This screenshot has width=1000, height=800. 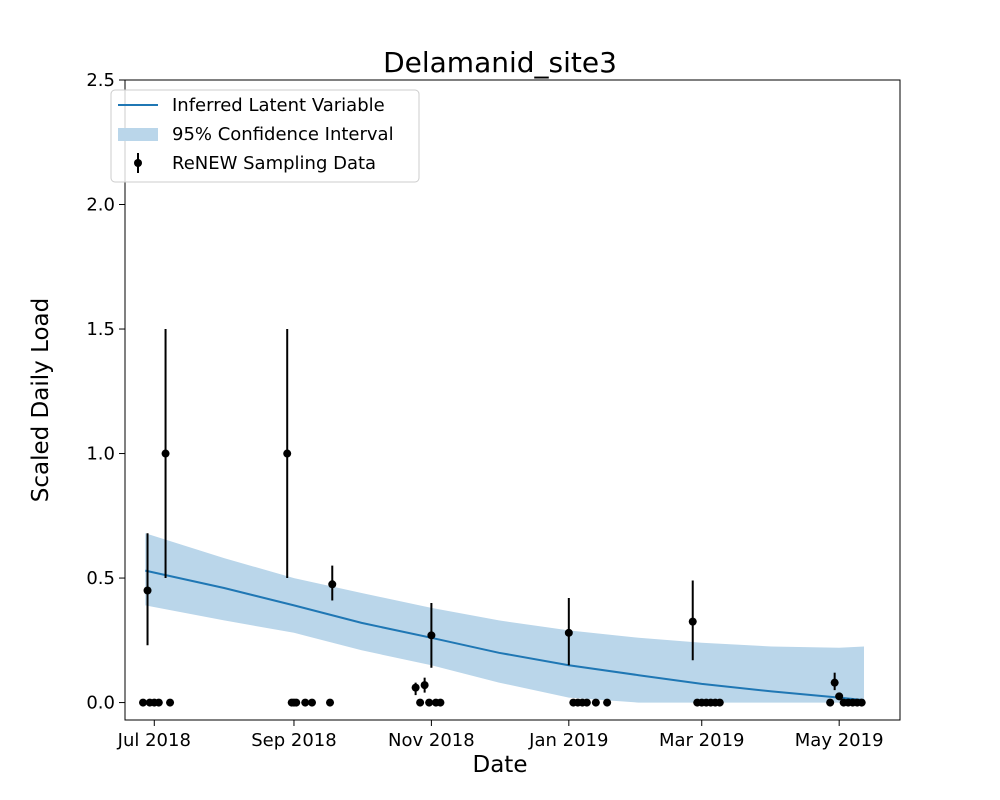 I want to click on latent-line, so click(x=505, y=635).